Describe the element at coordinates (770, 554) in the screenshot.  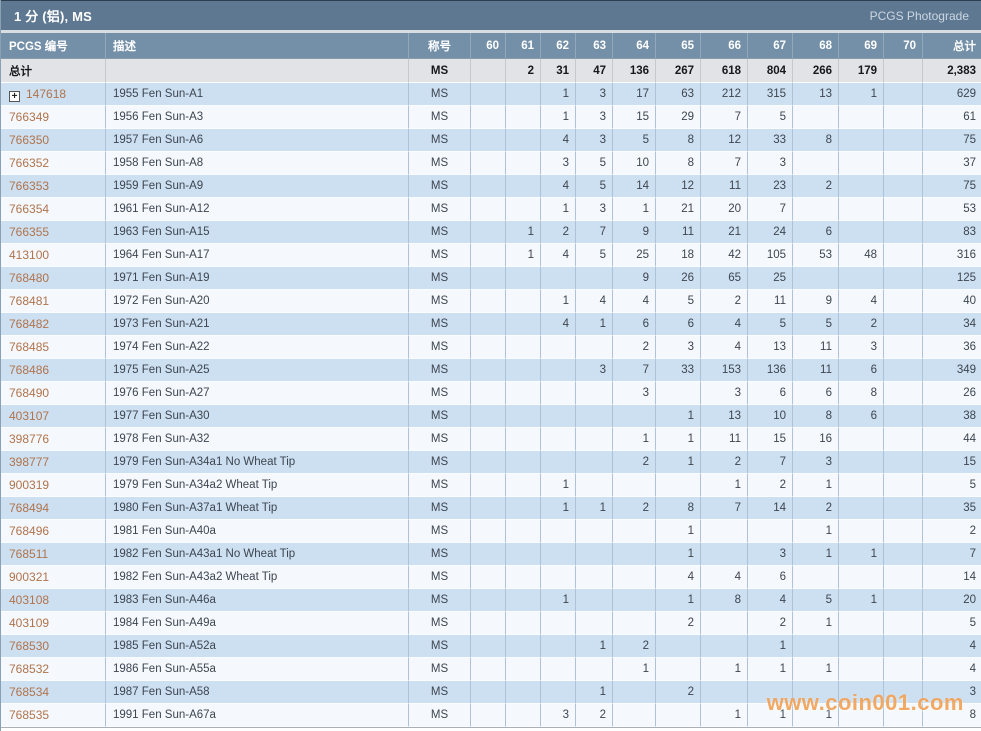
I see `grade-67-count: 3` at that location.